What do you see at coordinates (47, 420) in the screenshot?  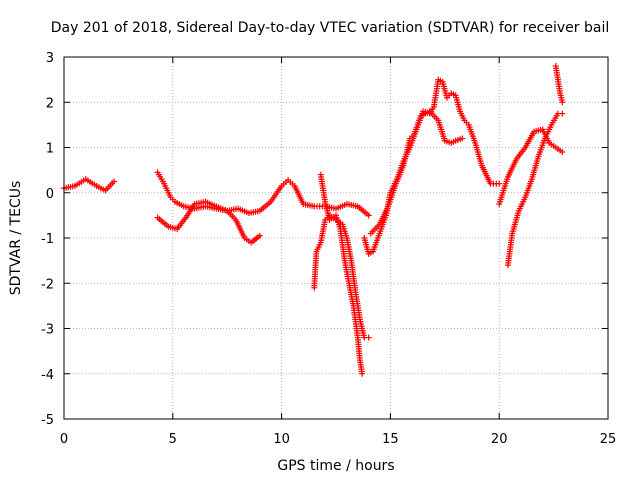 I see `y-tick-label: -5` at bounding box center [47, 420].